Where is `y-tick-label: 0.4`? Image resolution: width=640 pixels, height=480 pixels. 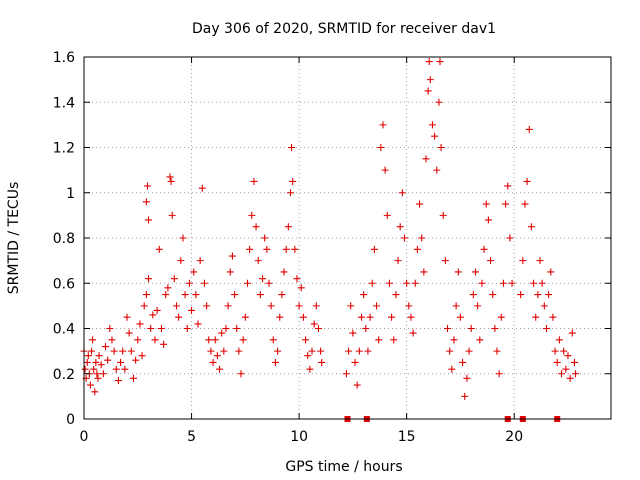 y-tick-label: 0.4 is located at coordinates (64, 330).